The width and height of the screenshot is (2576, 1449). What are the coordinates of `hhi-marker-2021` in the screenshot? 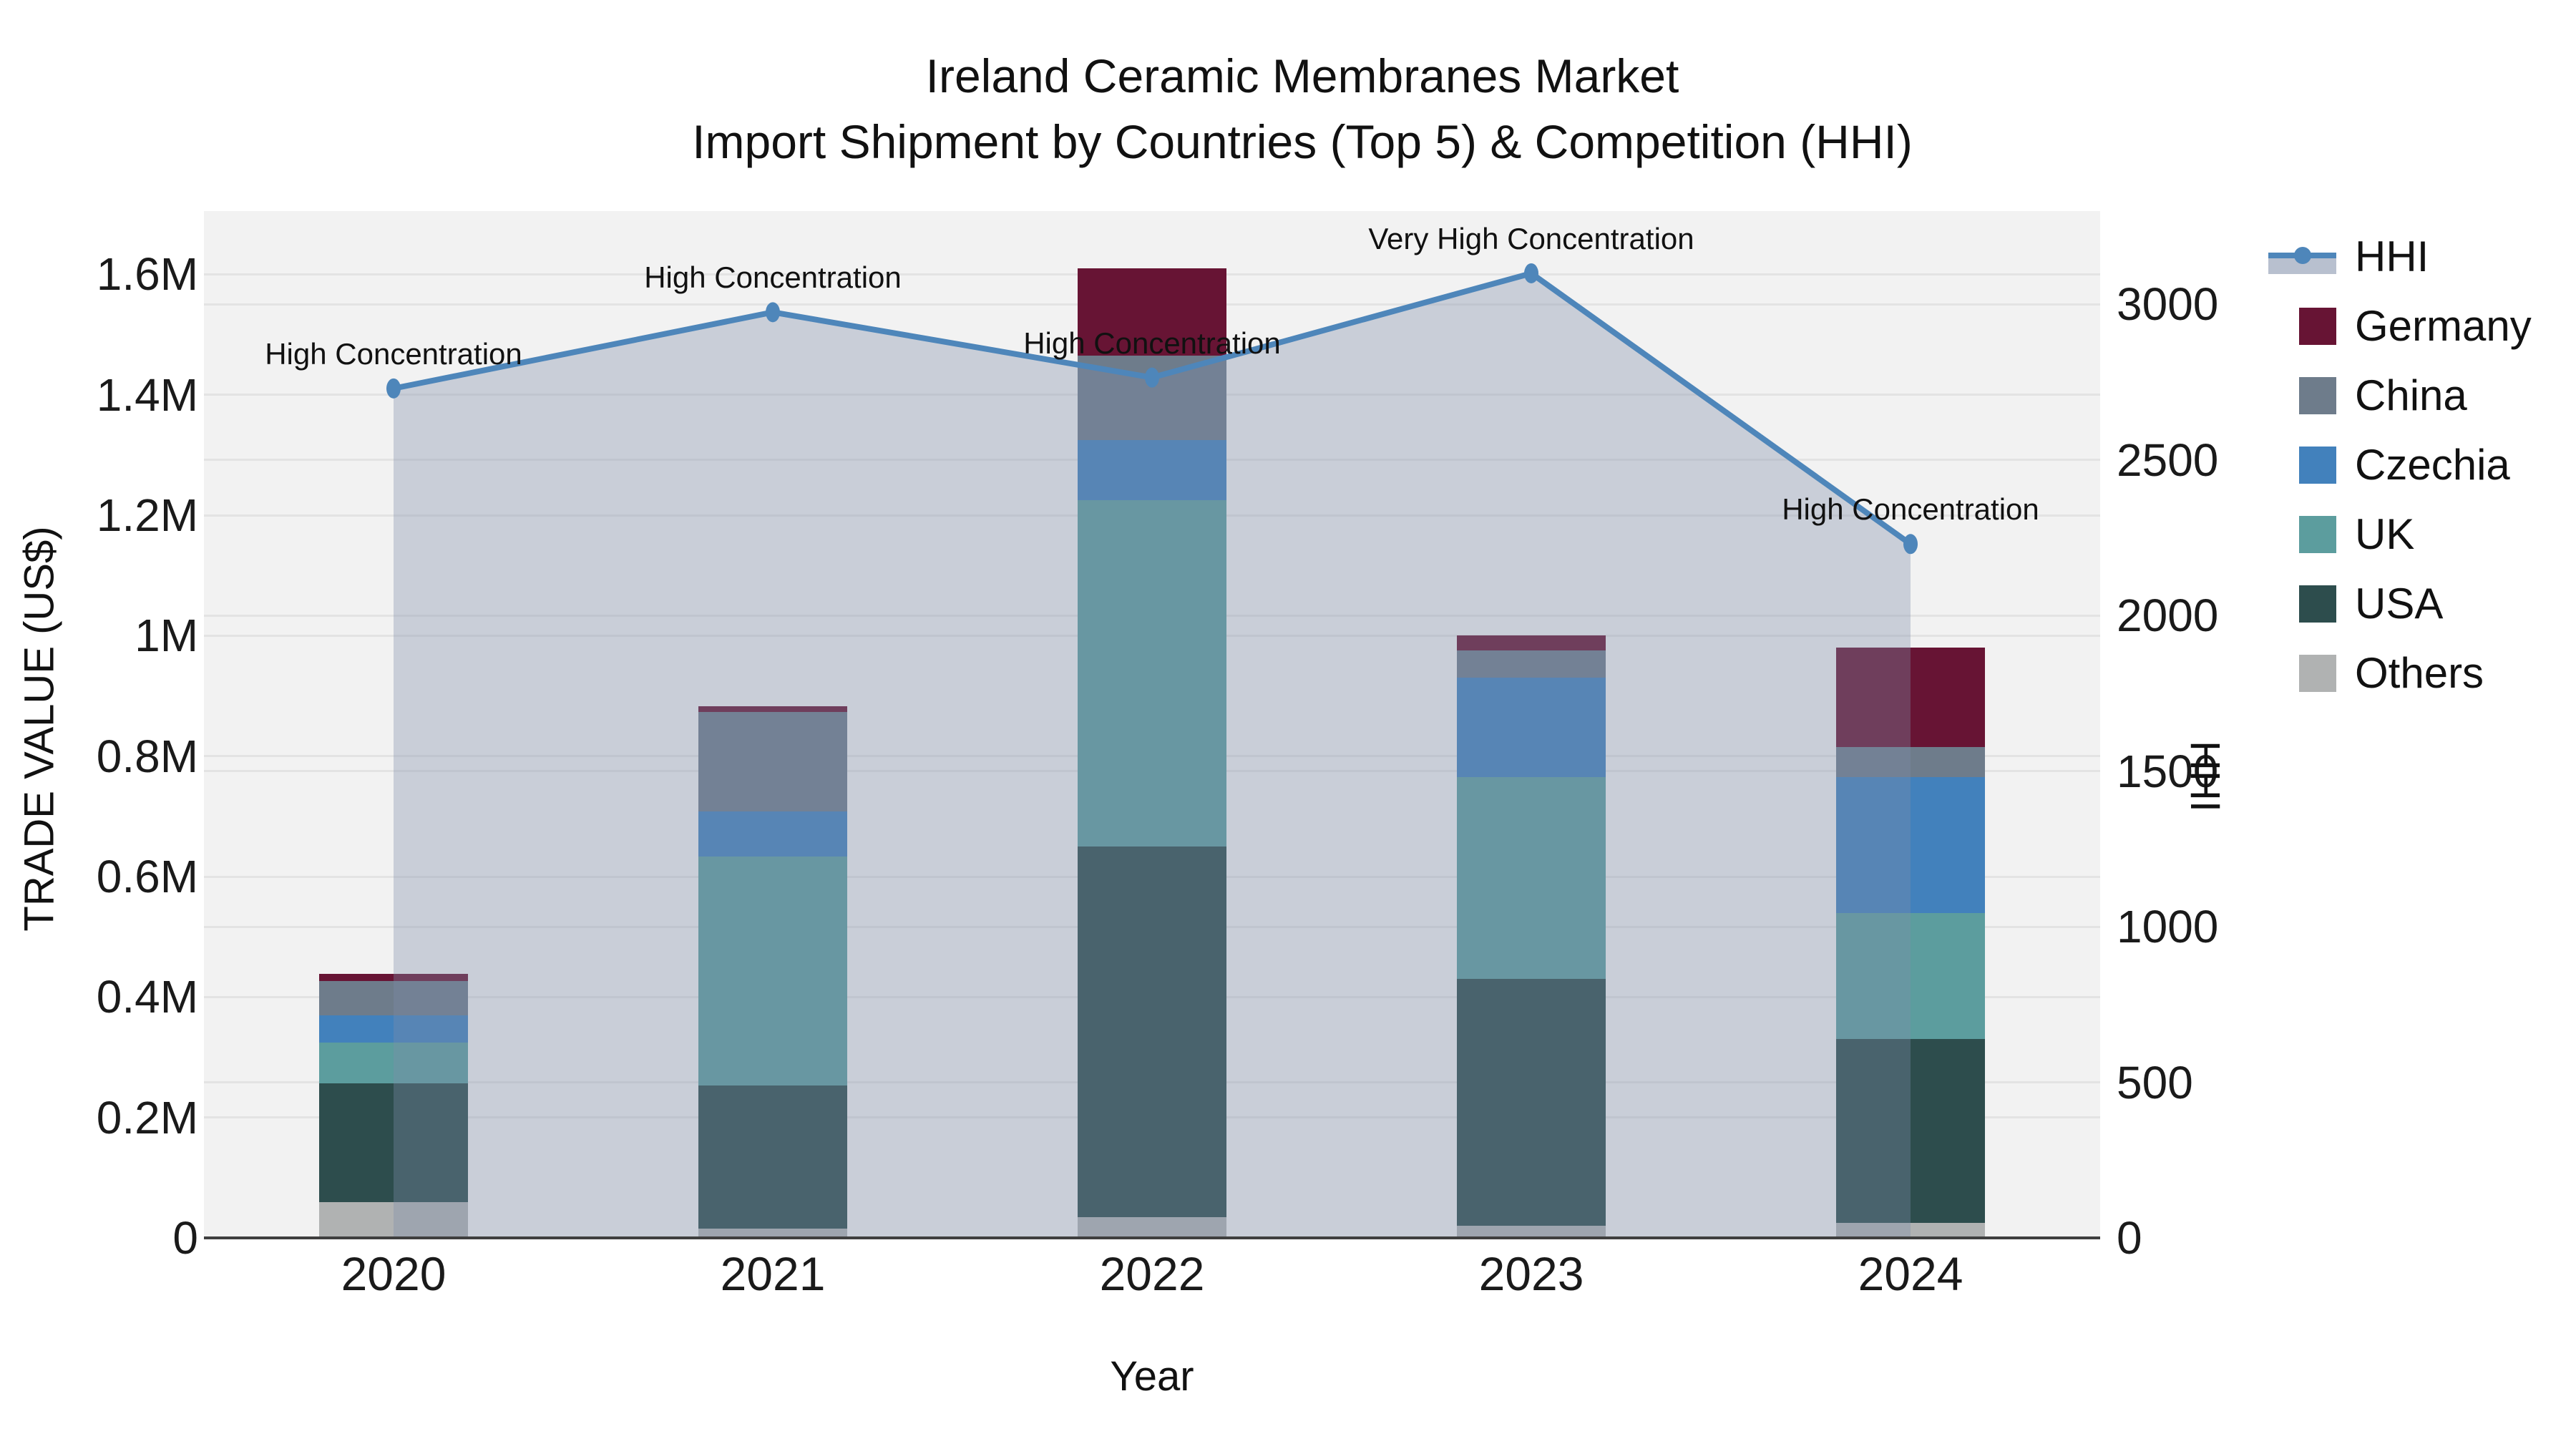 It's located at (773, 312).